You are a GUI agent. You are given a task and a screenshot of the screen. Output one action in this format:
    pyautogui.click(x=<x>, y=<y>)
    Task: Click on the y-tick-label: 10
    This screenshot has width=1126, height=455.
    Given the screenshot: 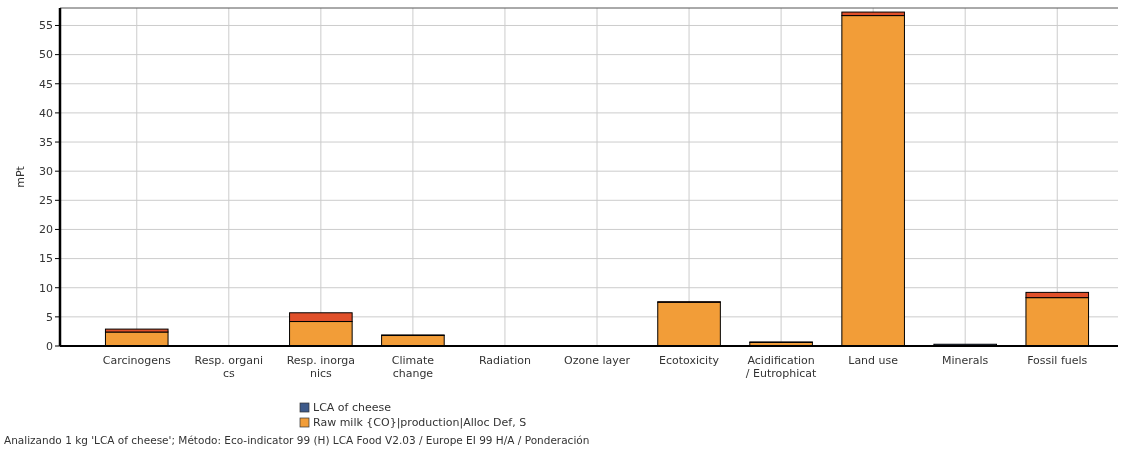 What is the action you would take?
    pyautogui.click(x=46, y=288)
    